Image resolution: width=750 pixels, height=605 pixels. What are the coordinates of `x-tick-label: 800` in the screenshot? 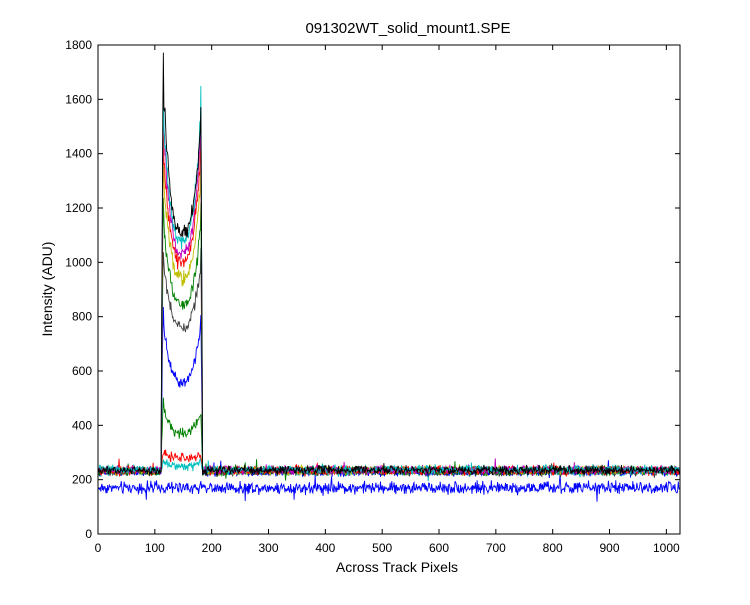 It's located at (553, 548).